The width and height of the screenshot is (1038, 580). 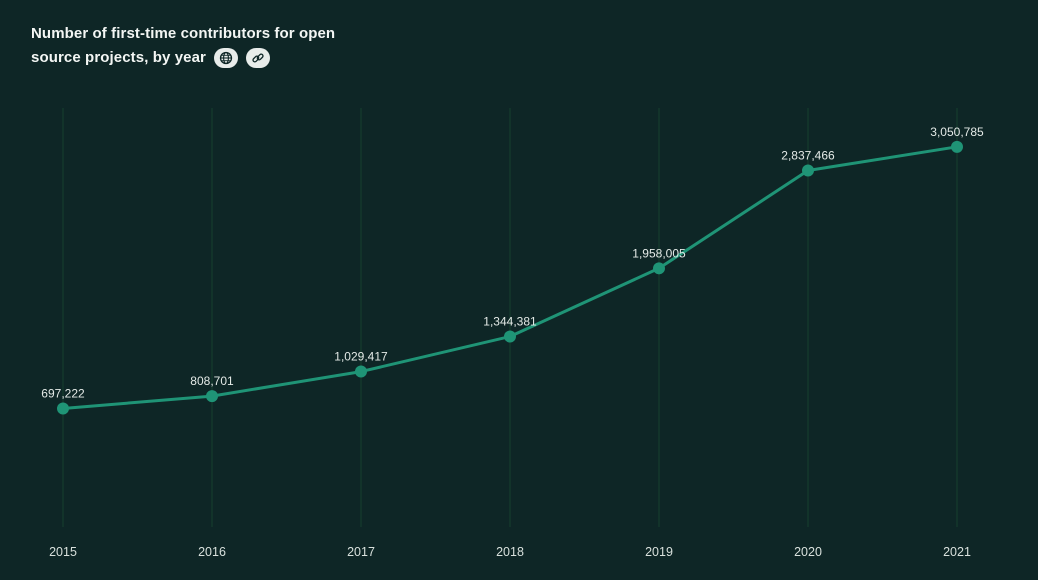 What do you see at coordinates (361, 371) in the screenshot?
I see `data-point-2017` at bounding box center [361, 371].